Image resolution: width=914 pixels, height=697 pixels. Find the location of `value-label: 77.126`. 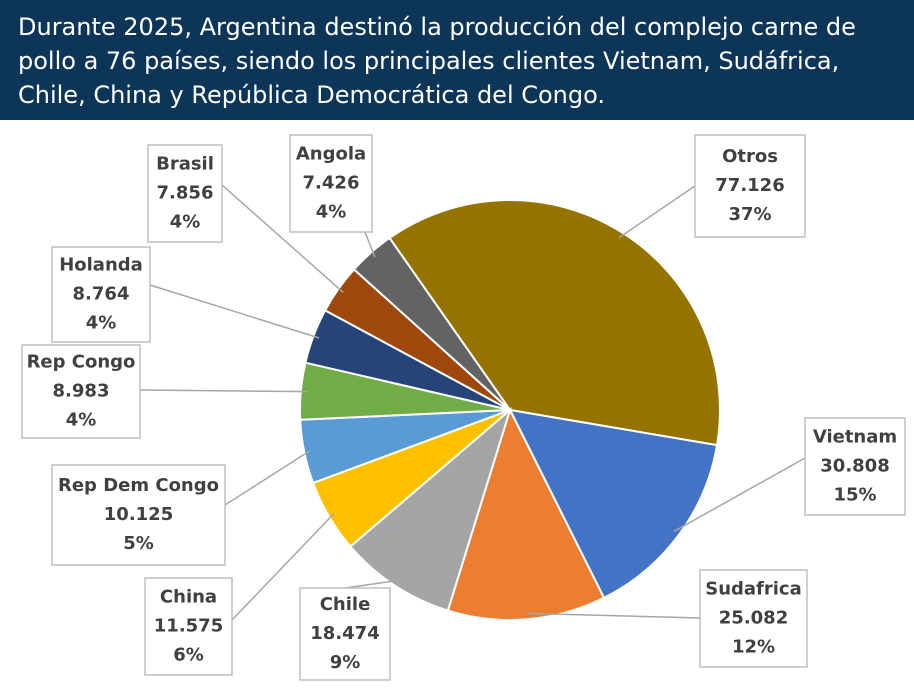

value-label: 77.126 is located at coordinates (749, 185).